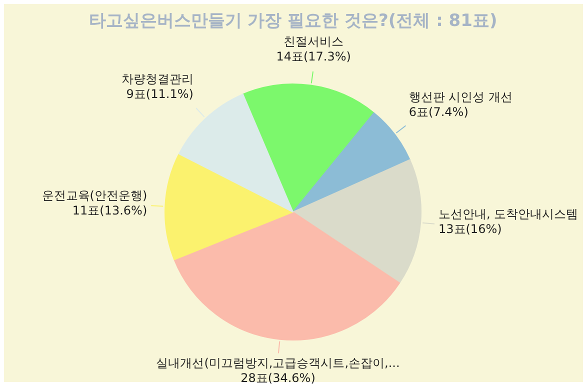 This screenshot has width=587, height=389. I want to click on slice-label: 차량청결관리, so click(157, 79).